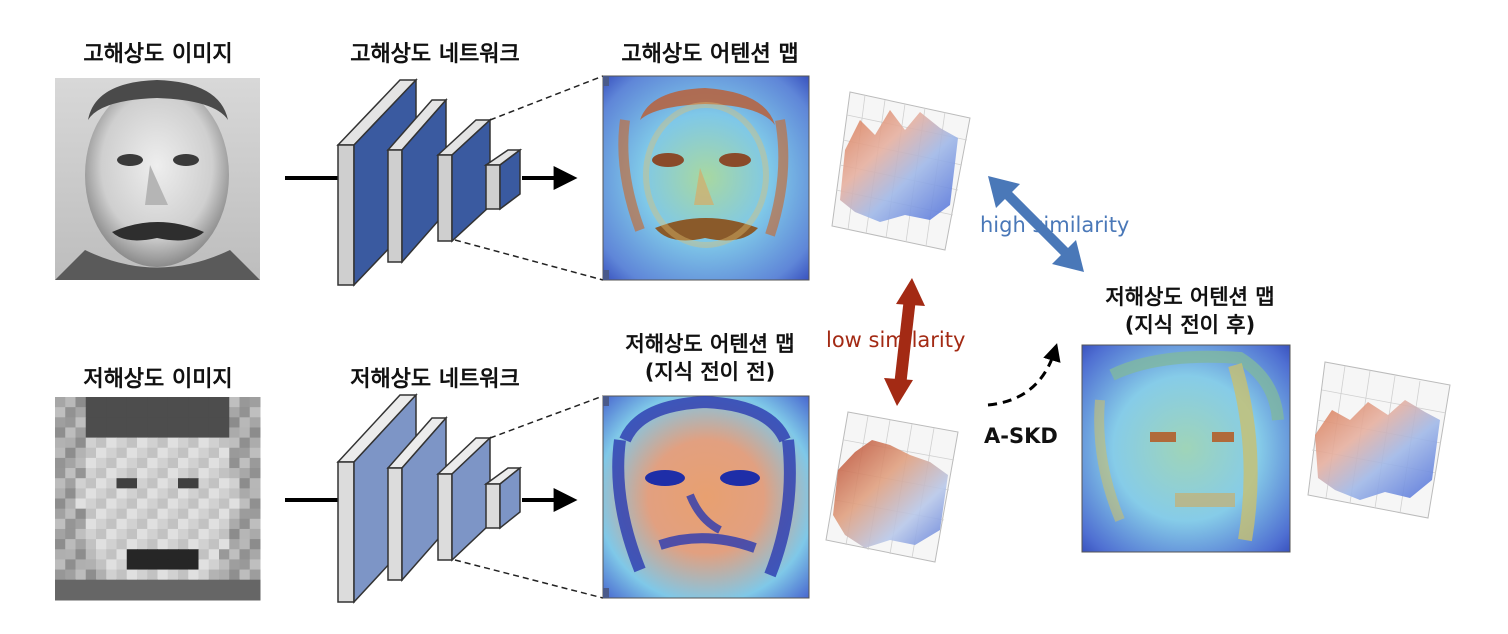  I want to click on lr-attention-after-label: 저해상도 어텐션 맵 (지식 전이 후), so click(1190, 311).